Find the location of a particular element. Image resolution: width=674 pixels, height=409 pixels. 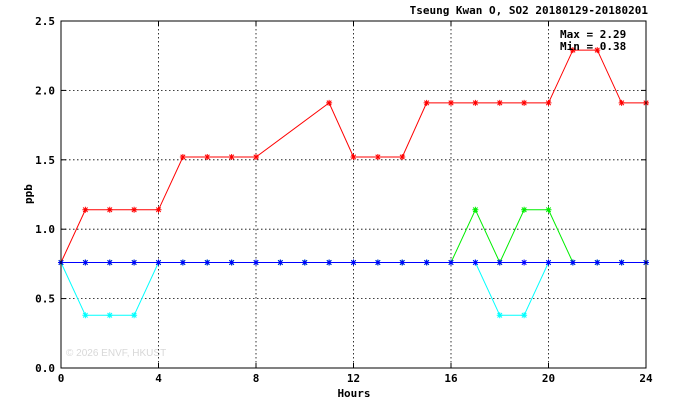

x-tick-label: 24 is located at coordinates (646, 378).